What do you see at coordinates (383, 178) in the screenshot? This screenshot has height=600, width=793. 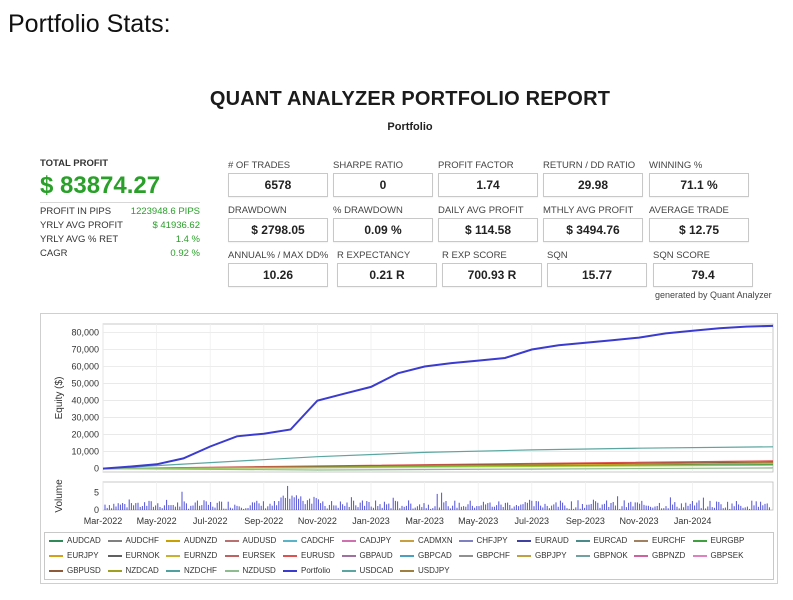 I see `stat-sharpe-ratio: SHARPE RATIO 0` at bounding box center [383, 178].